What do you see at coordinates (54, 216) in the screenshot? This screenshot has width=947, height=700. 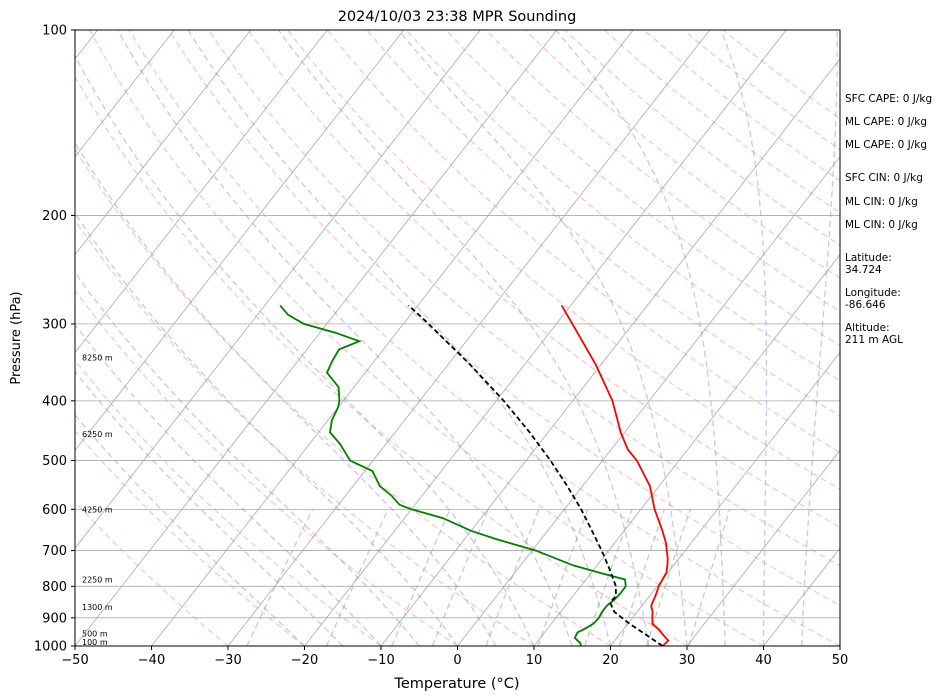 I see `y-tick-label: 200` at bounding box center [54, 216].